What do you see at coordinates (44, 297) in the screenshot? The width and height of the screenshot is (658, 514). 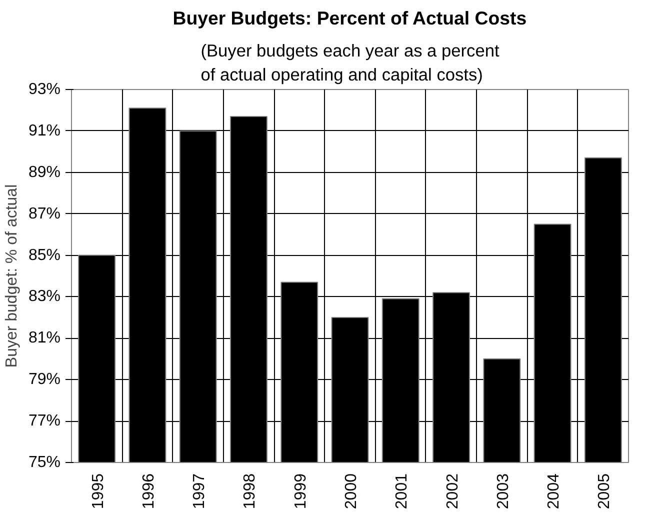 I see `y-tick-label: 83%` at bounding box center [44, 297].